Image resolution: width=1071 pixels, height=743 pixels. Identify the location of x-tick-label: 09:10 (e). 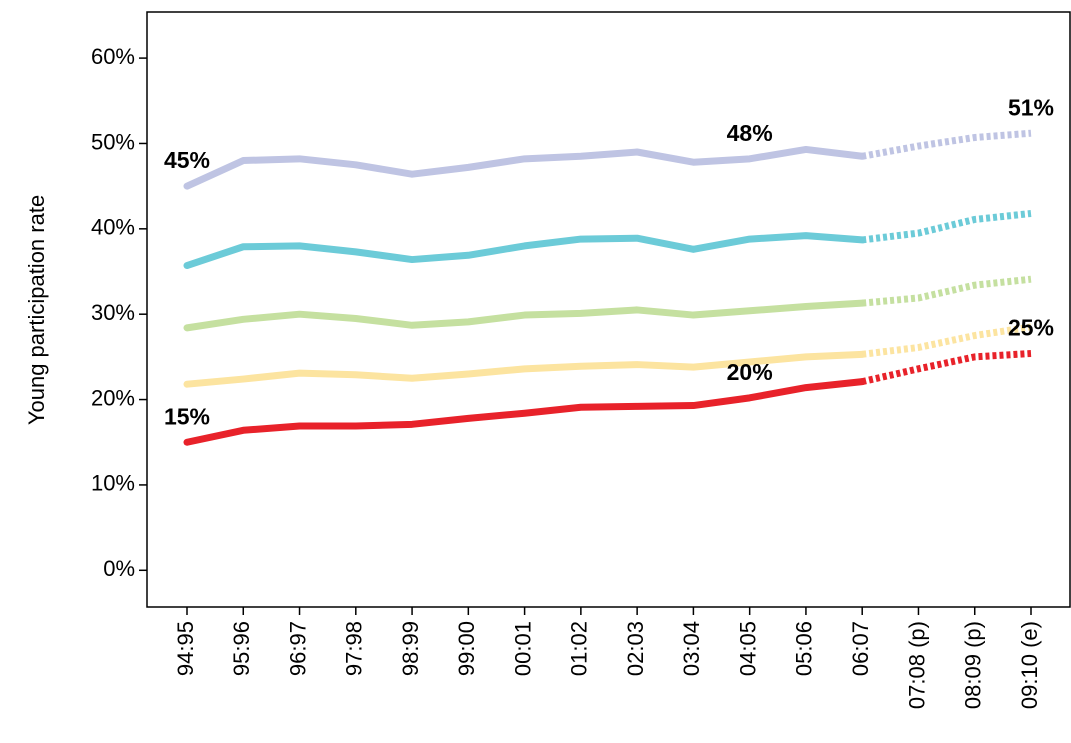
(1029, 665).